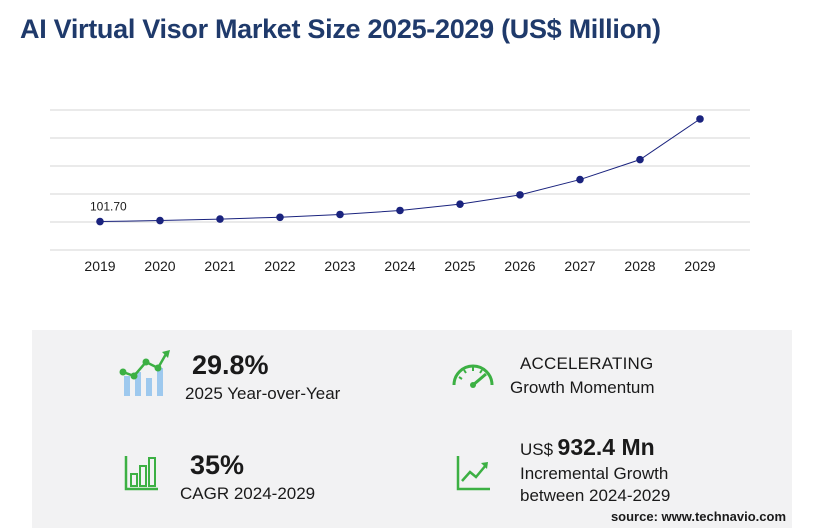 The height and width of the screenshot is (528, 816). Describe the element at coordinates (400, 170) in the screenshot. I see `series-line` at that location.